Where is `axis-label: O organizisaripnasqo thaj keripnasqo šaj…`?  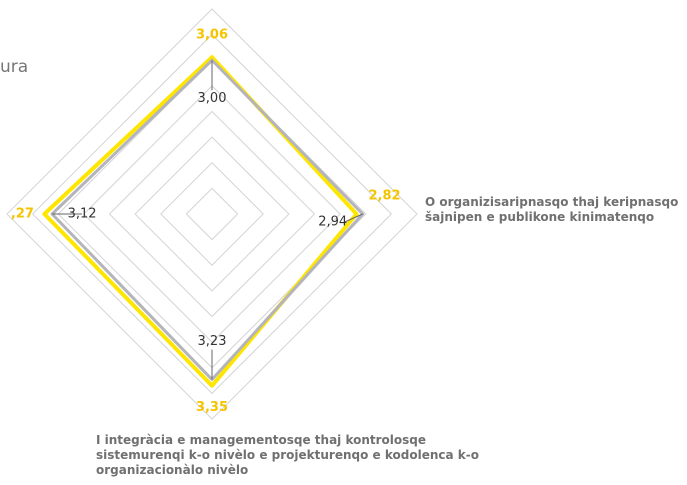
axis-label: O organizisaripnasqo thaj keripnasqo šaj… is located at coordinates (552, 209).